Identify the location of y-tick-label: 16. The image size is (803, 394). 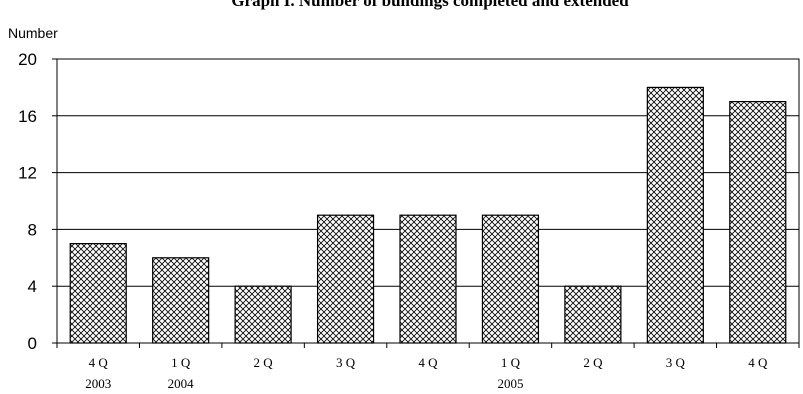
(27, 116).